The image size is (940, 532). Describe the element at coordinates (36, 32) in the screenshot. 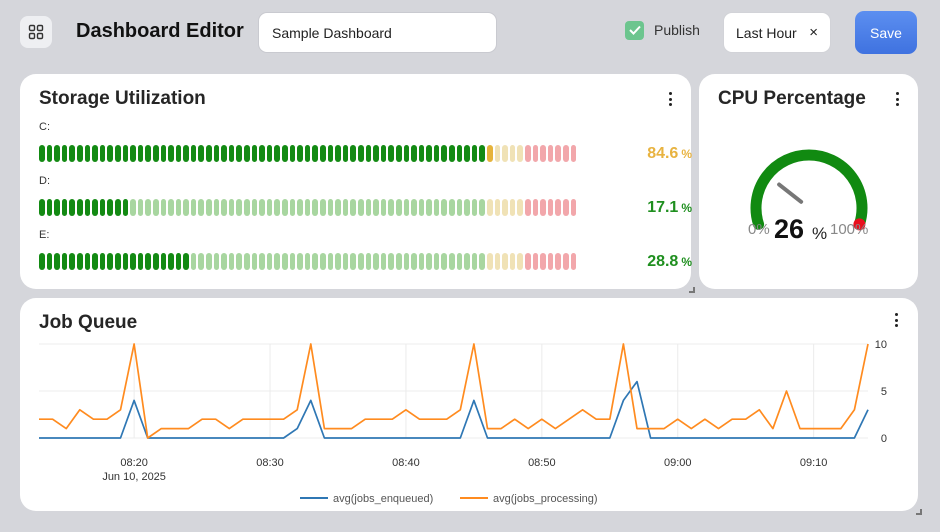

I see `dashboard-grid-icon` at that location.